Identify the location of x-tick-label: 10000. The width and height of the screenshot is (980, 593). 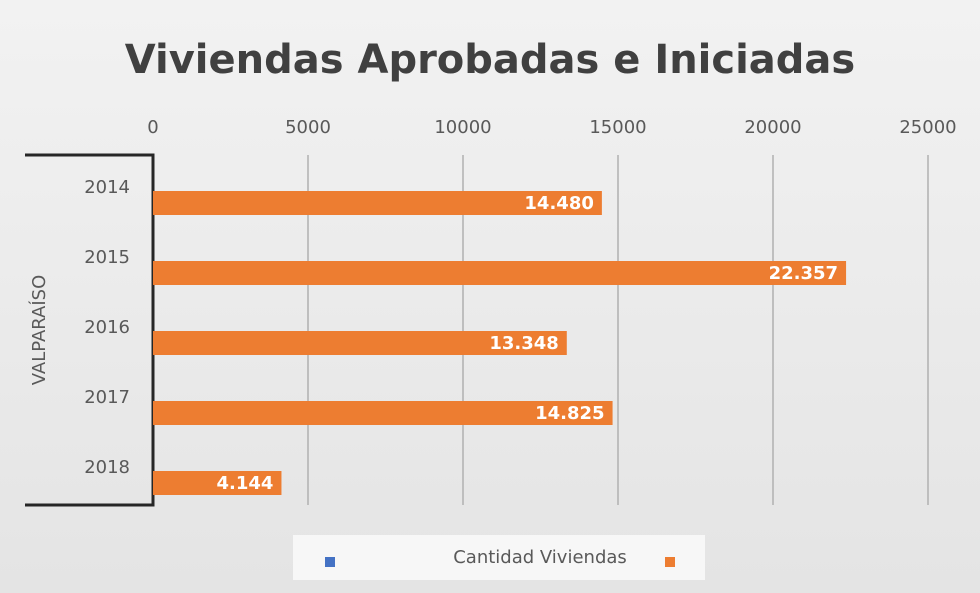
(462, 127).